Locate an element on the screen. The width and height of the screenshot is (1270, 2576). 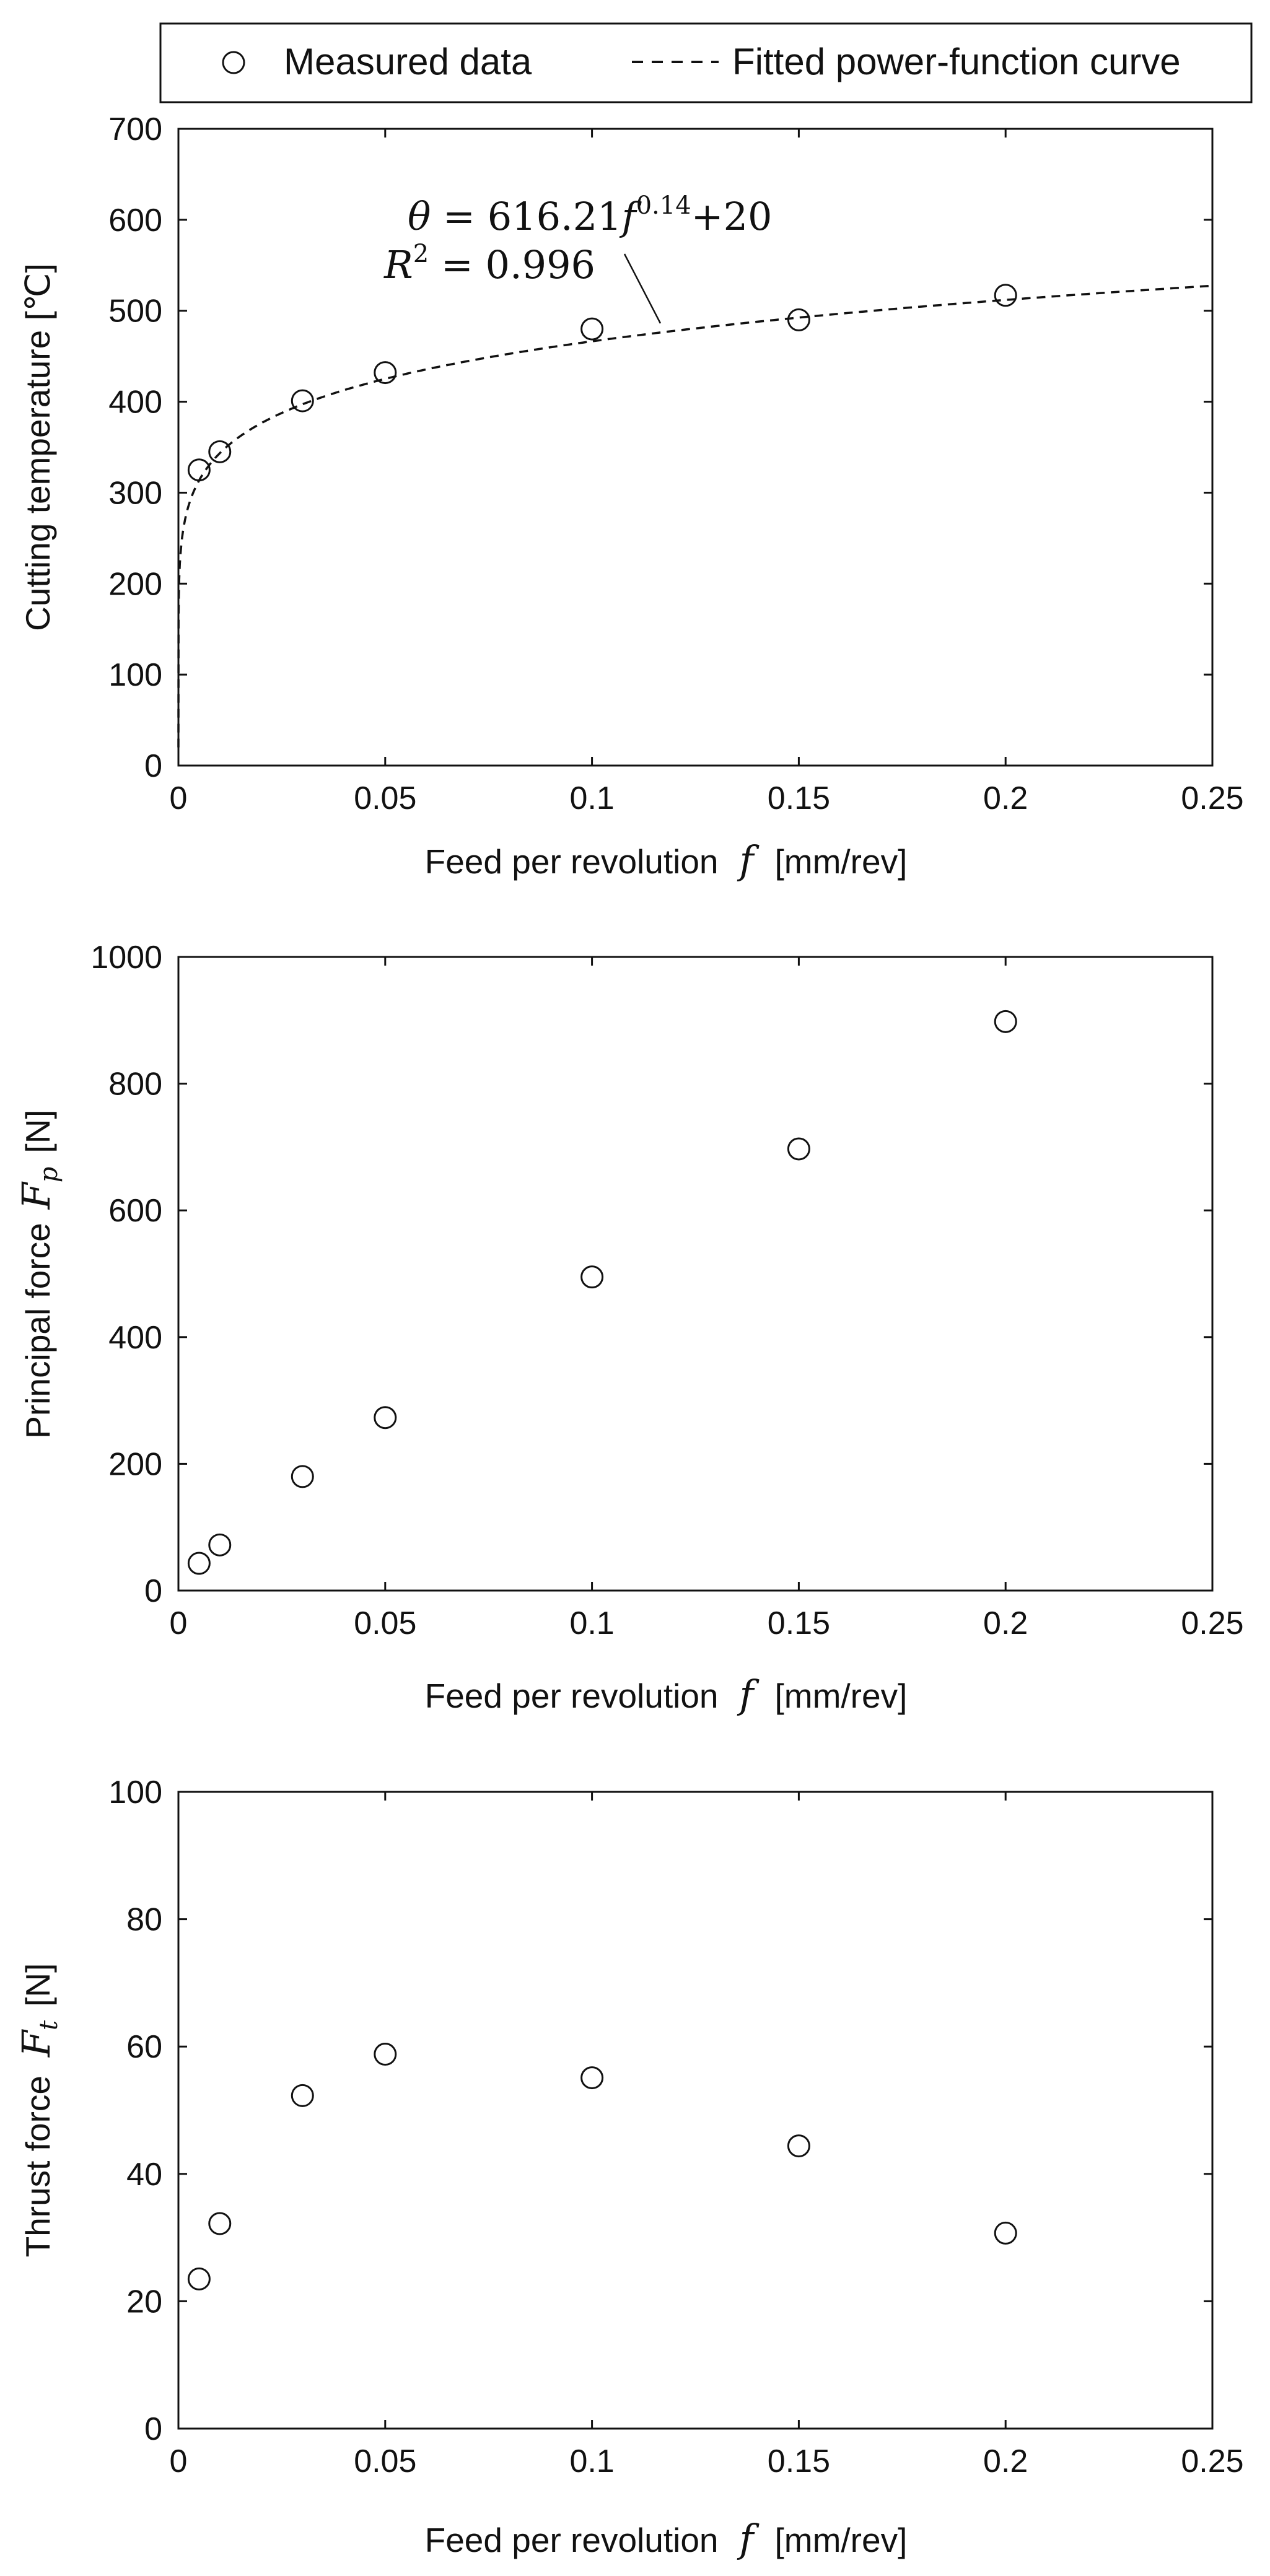
annotation-leader is located at coordinates (642, 288).